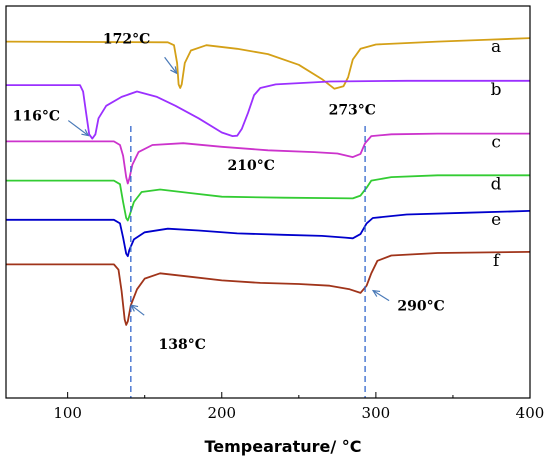  What do you see at coordinates (420, 307) in the screenshot?
I see `annotation-label: 290°C` at bounding box center [420, 307].